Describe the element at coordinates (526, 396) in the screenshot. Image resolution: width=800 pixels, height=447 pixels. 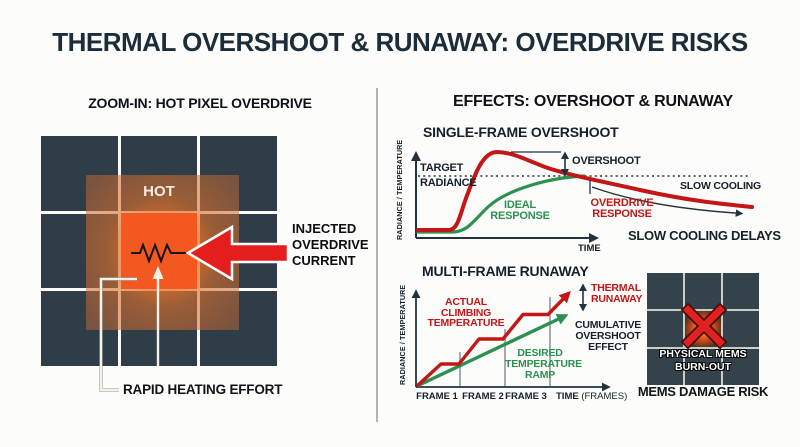
I see `frame-3-tick: FRAME 3` at that location.